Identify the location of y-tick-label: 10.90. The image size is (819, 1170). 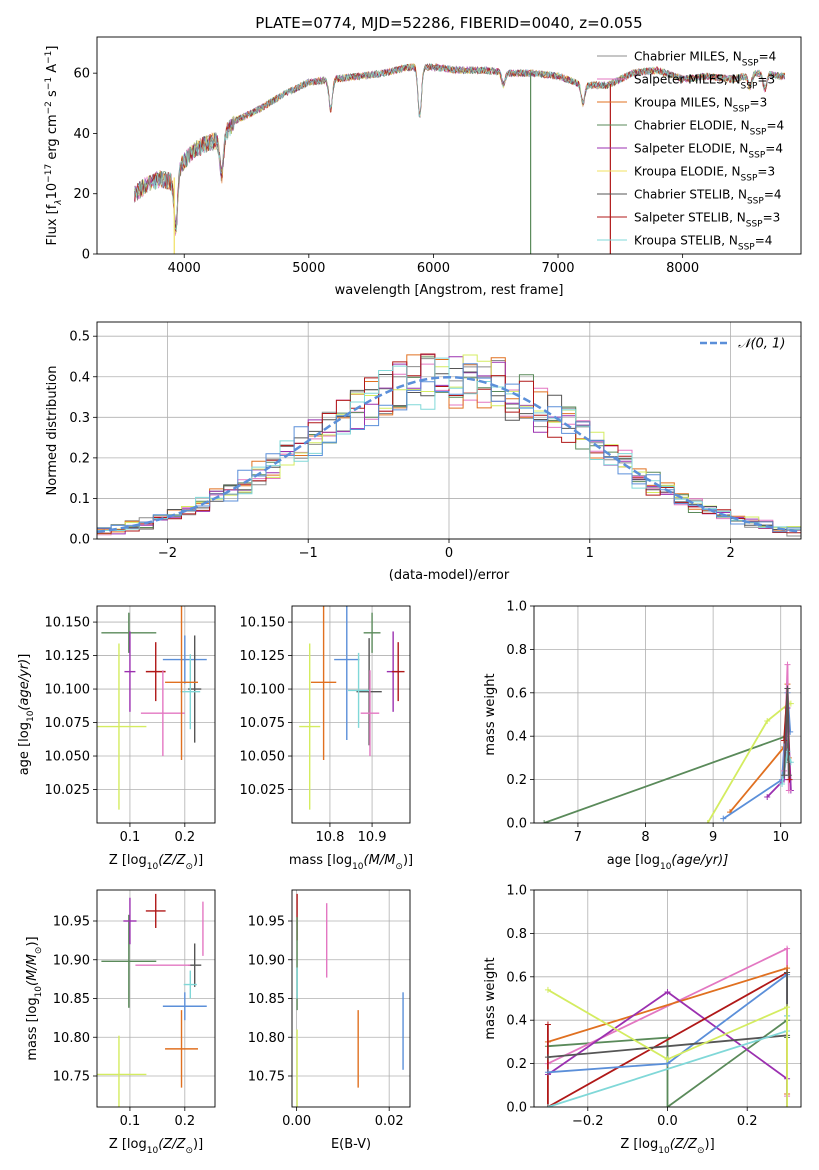
(266, 960).